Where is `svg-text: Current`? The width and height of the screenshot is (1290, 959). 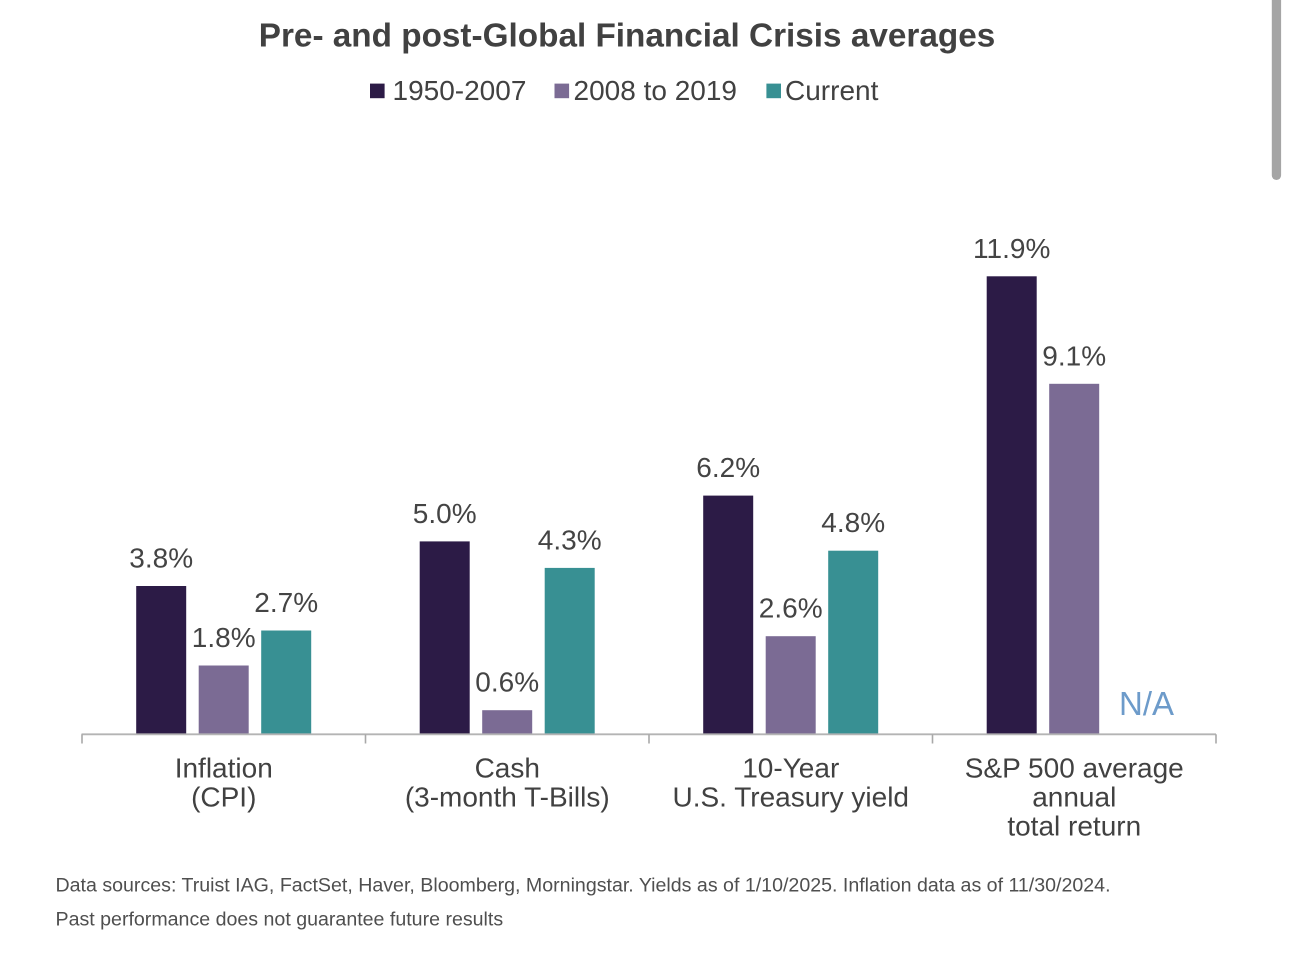 svg-text: Current is located at coordinates (832, 90).